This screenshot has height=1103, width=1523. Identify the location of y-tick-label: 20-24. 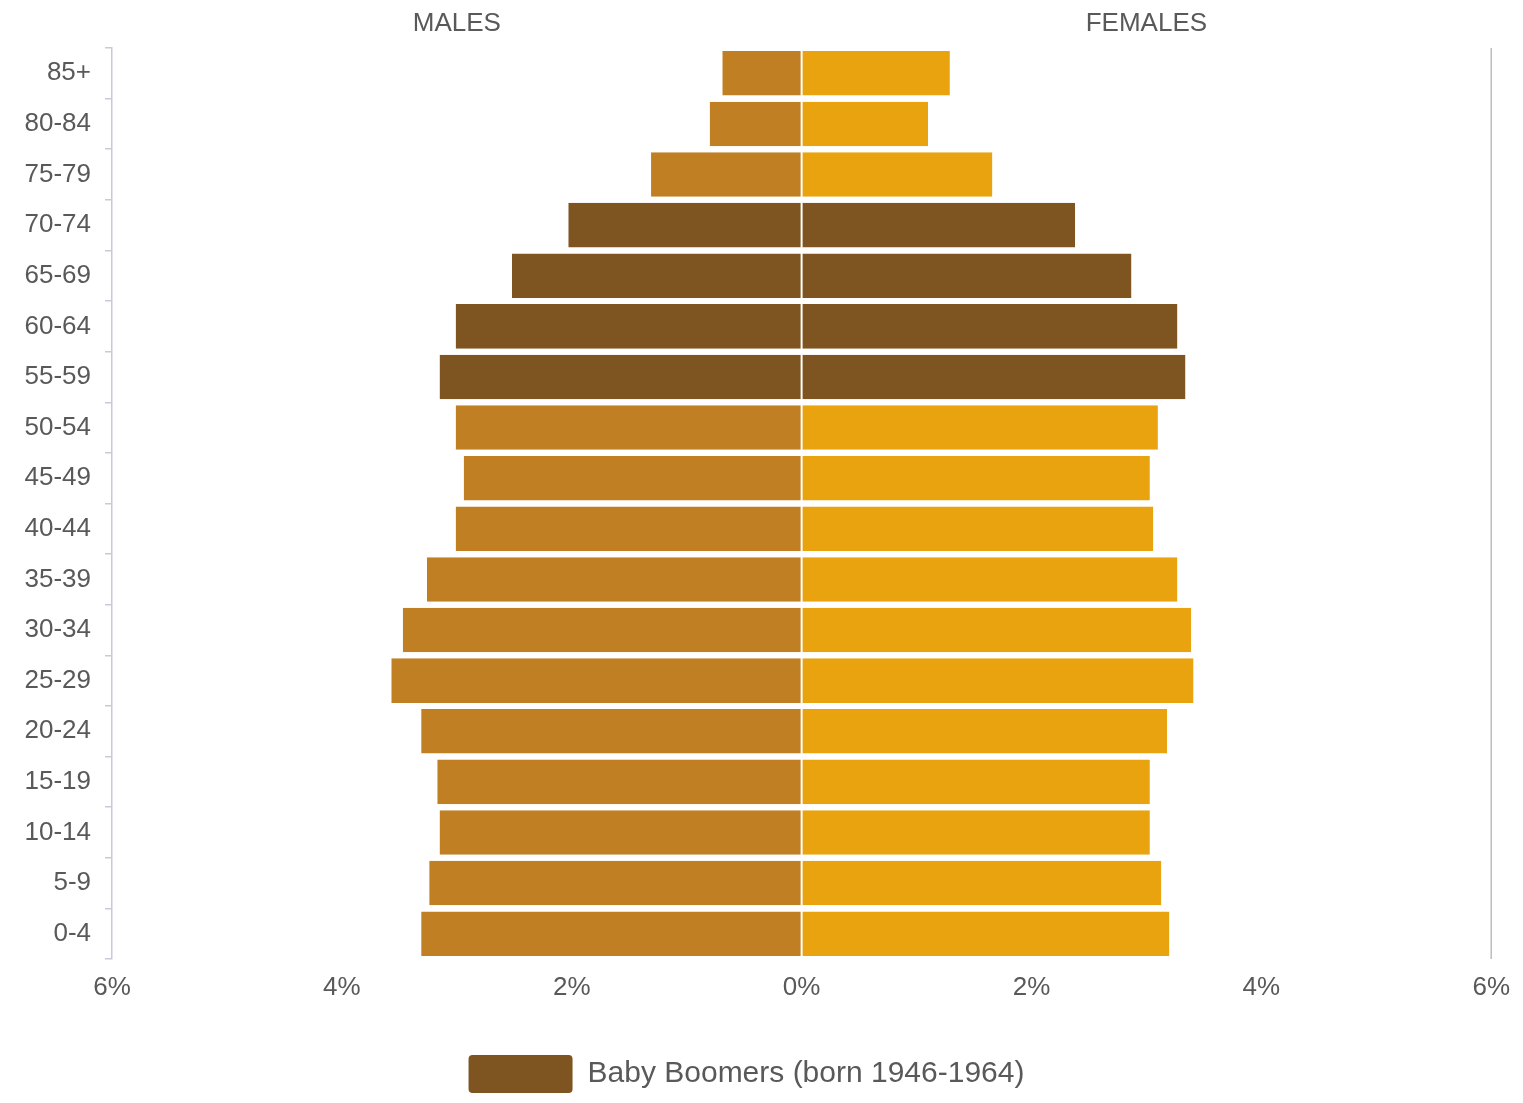
(57, 729).